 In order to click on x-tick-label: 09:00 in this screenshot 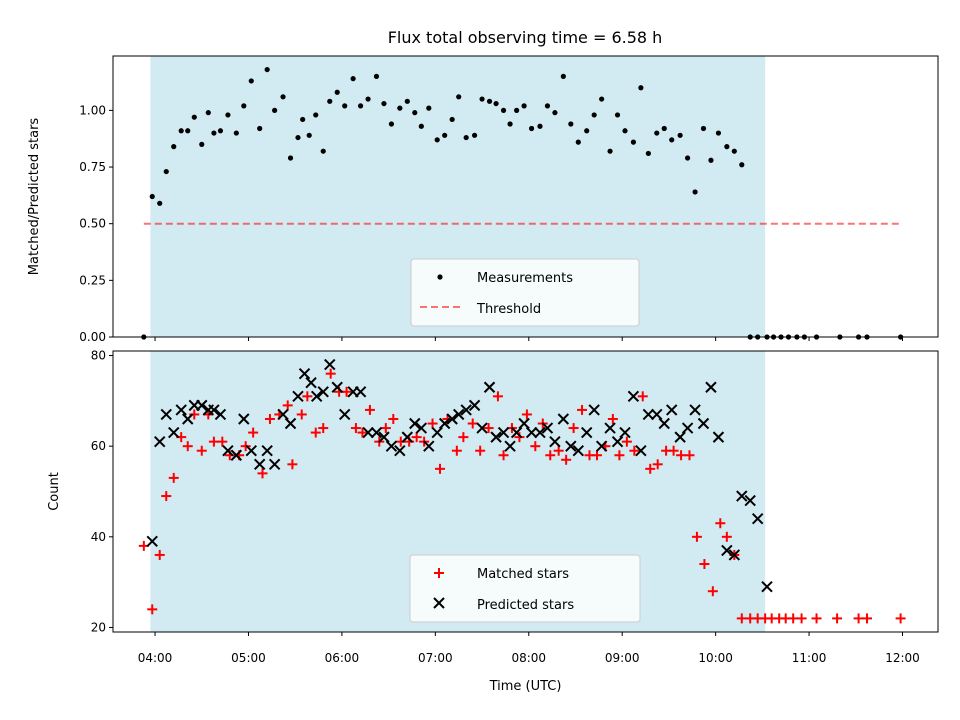, I will do `click(622, 658)`.